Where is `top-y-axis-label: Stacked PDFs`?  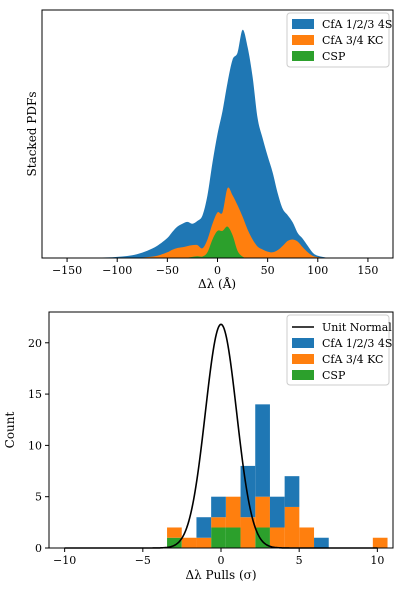
top-y-axis-label: Stacked PDFs is located at coordinates (32, 134).